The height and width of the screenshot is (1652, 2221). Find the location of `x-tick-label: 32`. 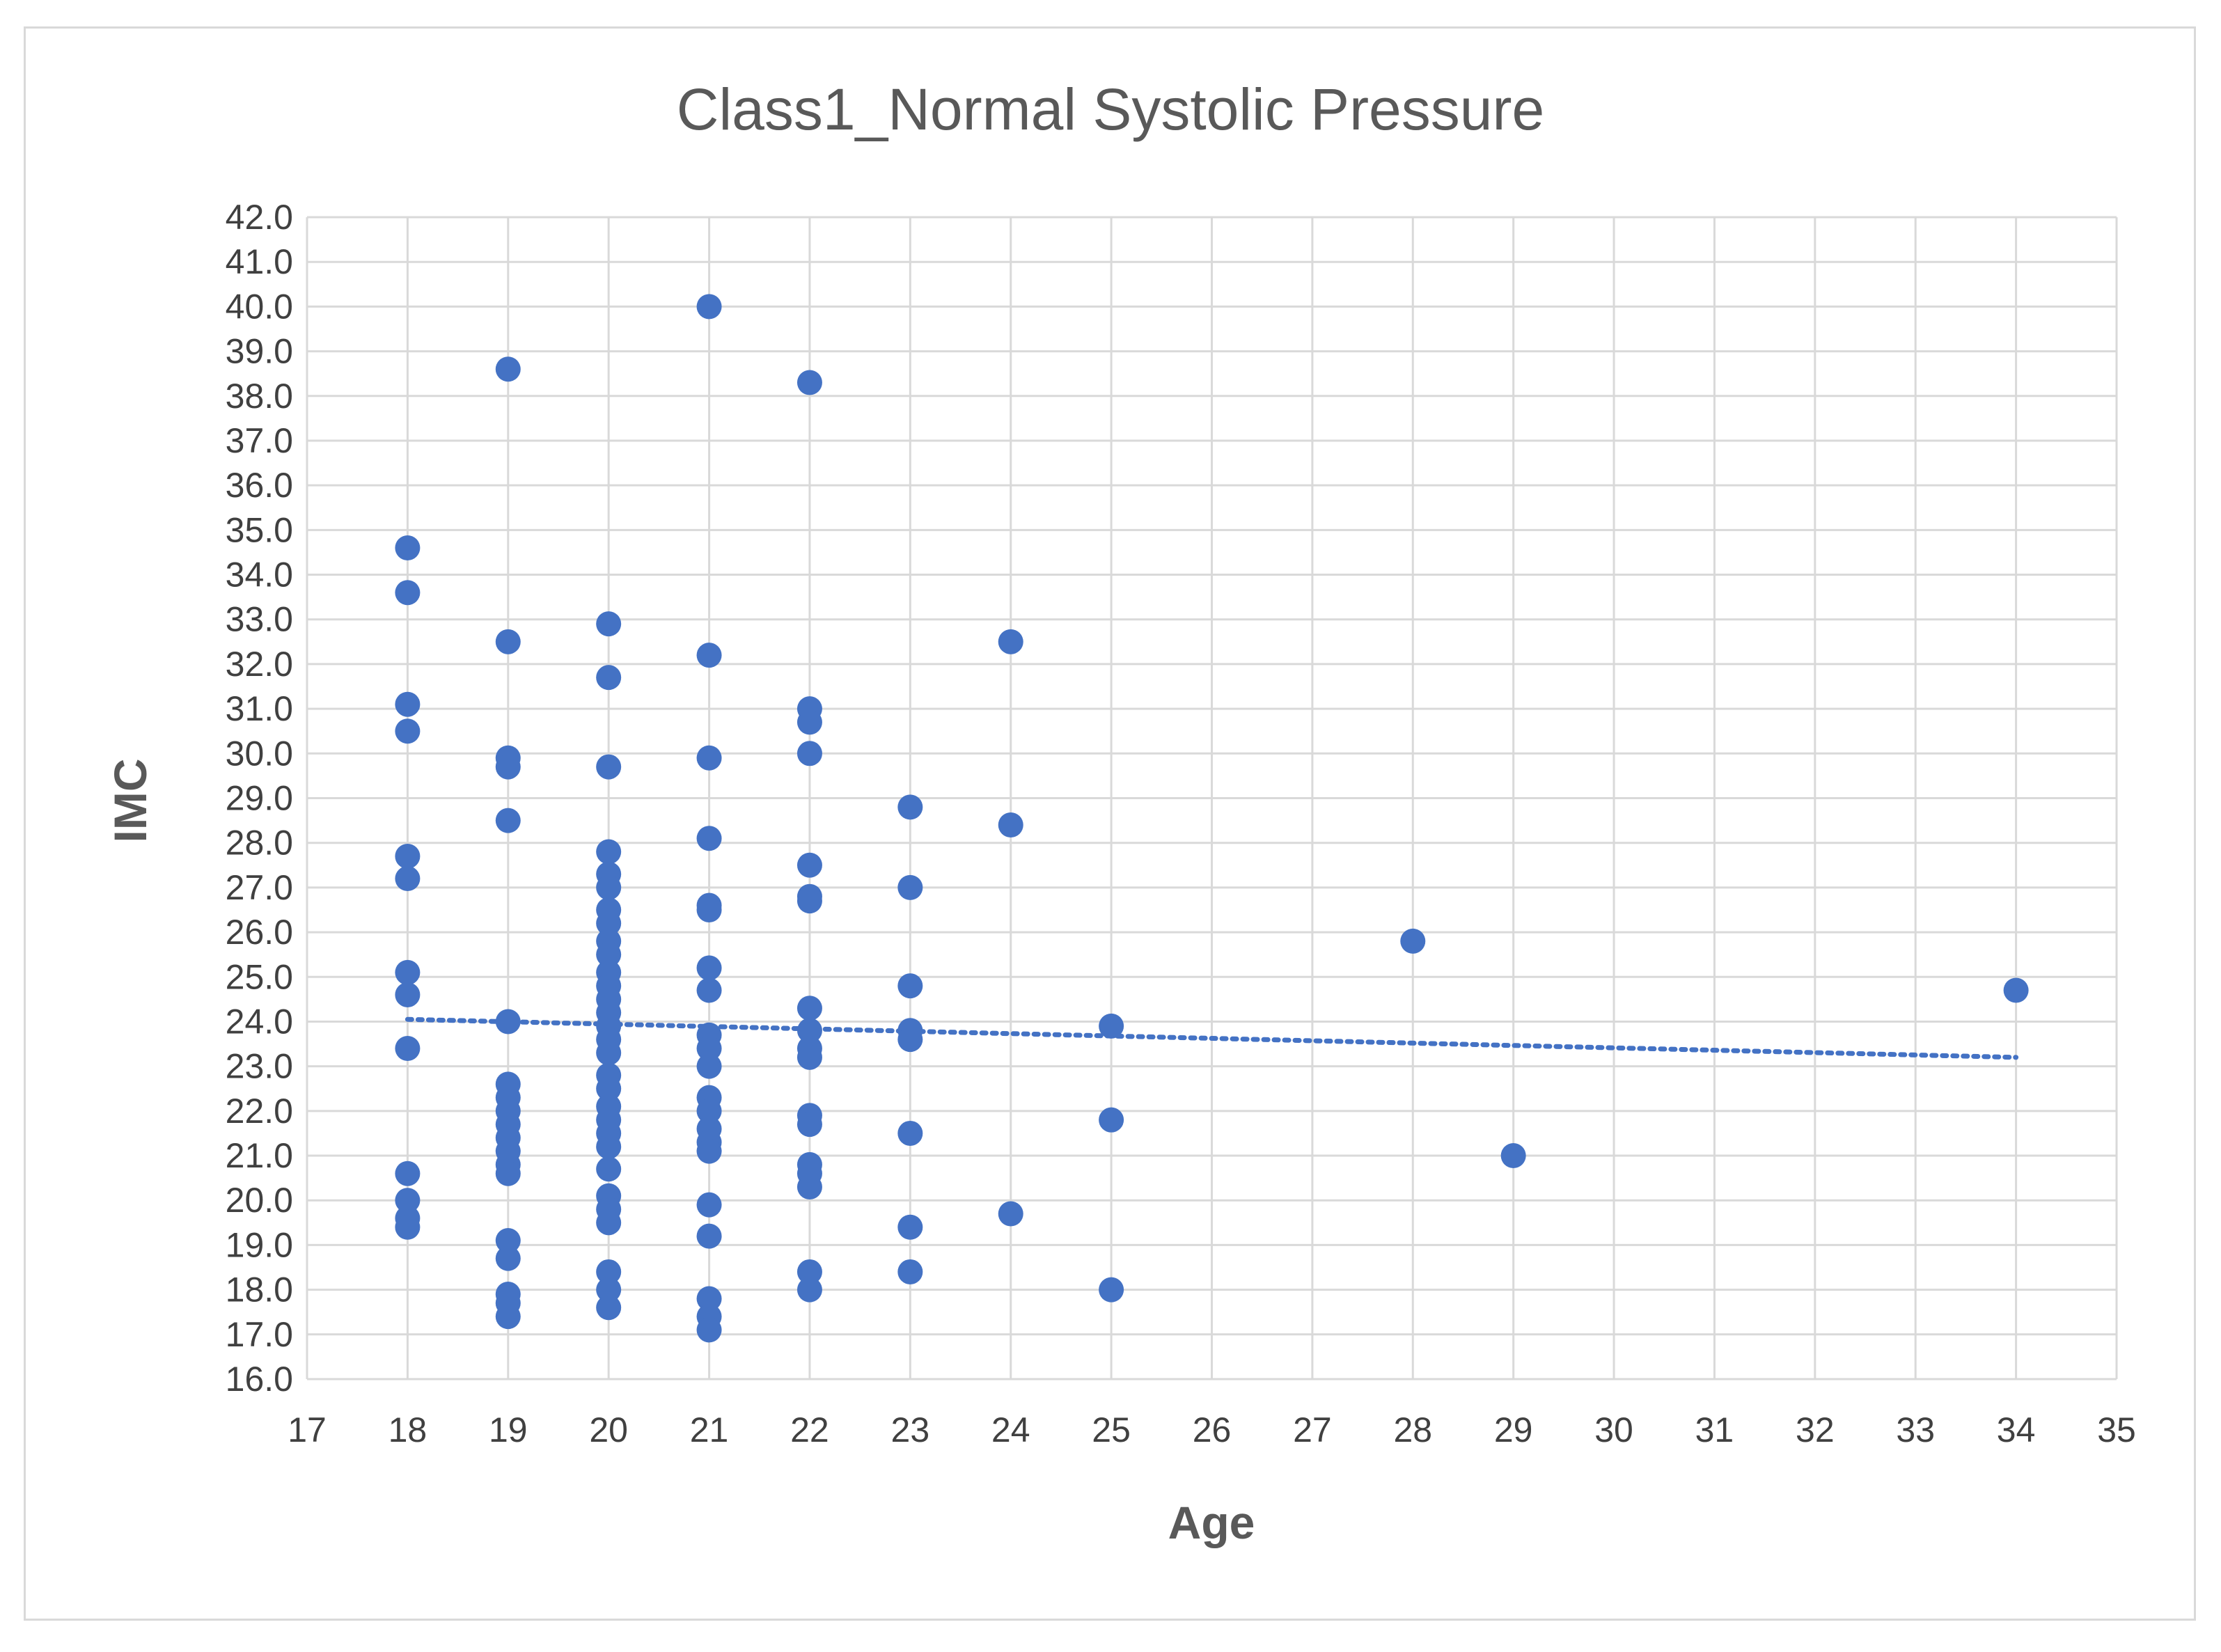

x-tick-label: 32 is located at coordinates (1815, 1429).